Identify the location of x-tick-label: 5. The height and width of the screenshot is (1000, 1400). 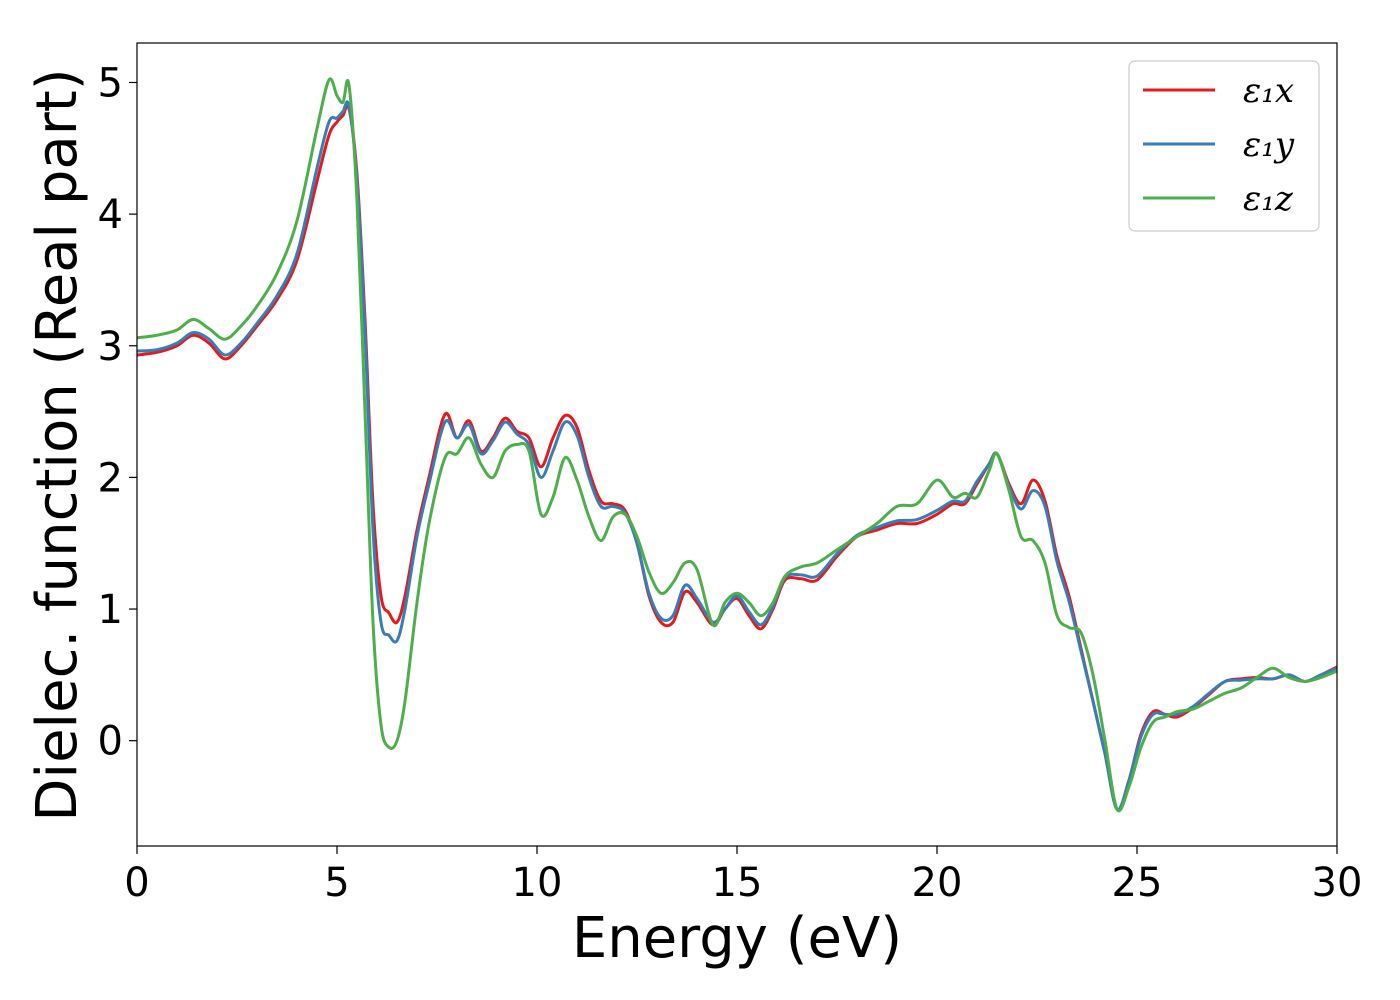
(336, 883).